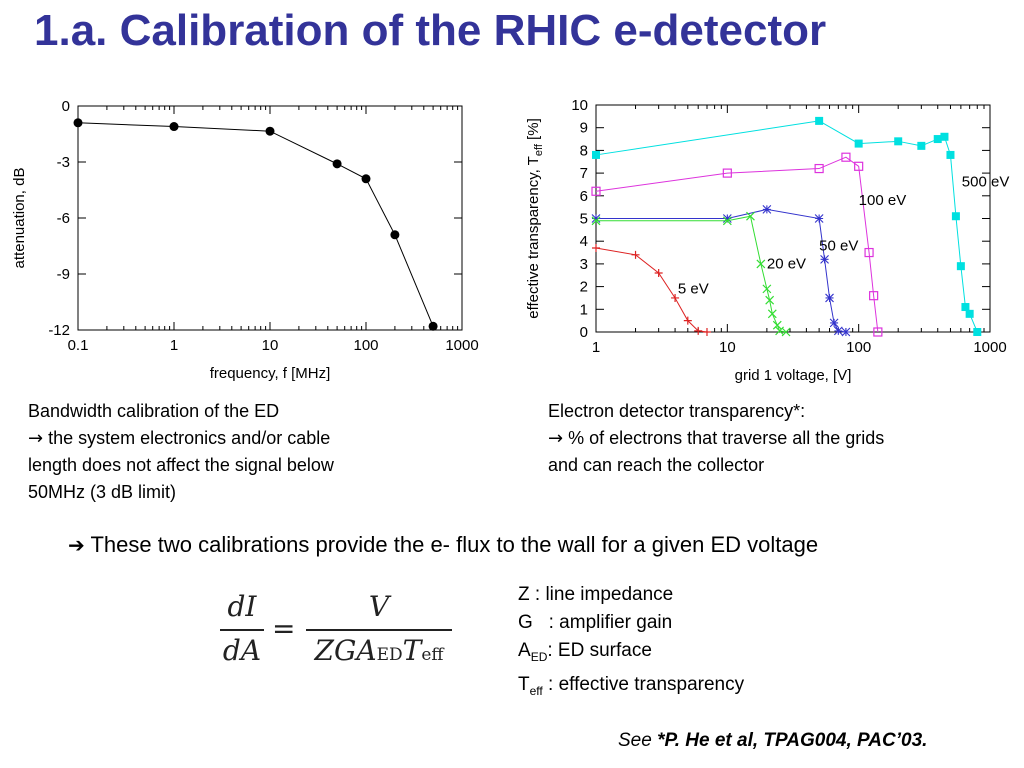 The height and width of the screenshot is (768, 1024). I want to click on bandwidth-caption-line2: the system electronics and/or cable, so click(189, 438).